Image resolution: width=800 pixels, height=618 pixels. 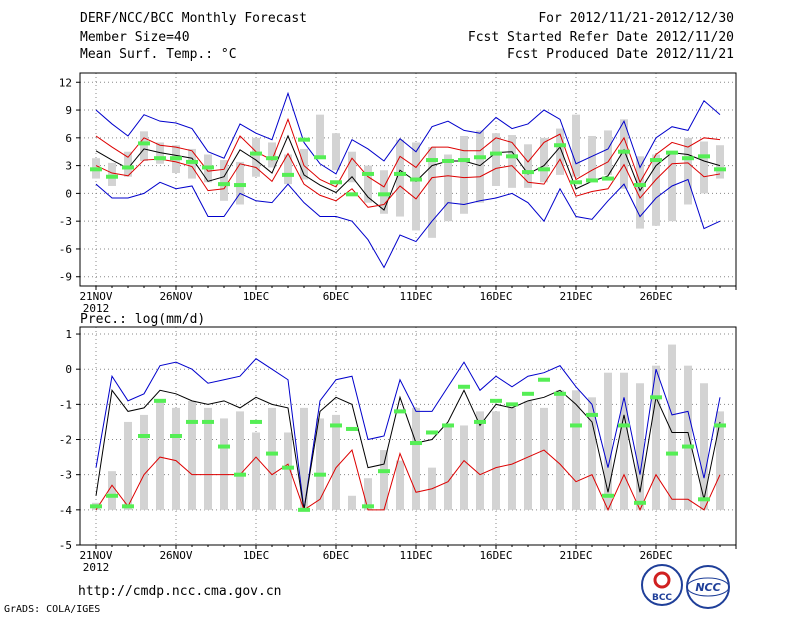 I want to click on y-tick-label: 1, so click(x=68, y=334).